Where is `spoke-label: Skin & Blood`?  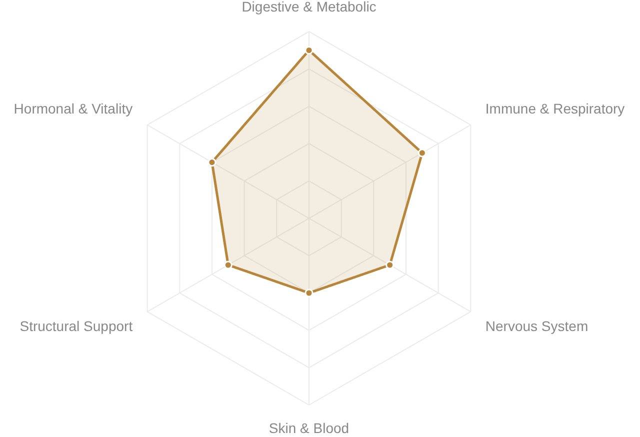 spoke-label: Skin & Blood is located at coordinates (309, 428).